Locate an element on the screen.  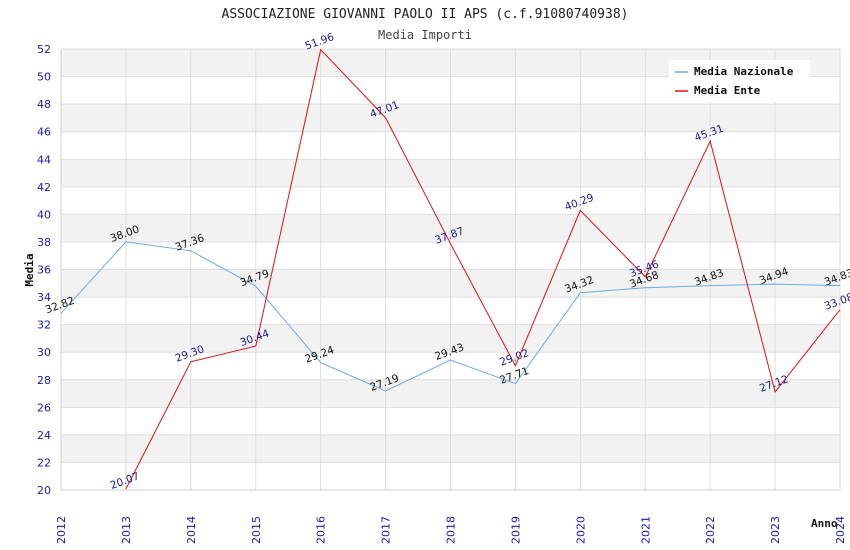
x-tick-label: 2016 is located at coordinates (321, 530).